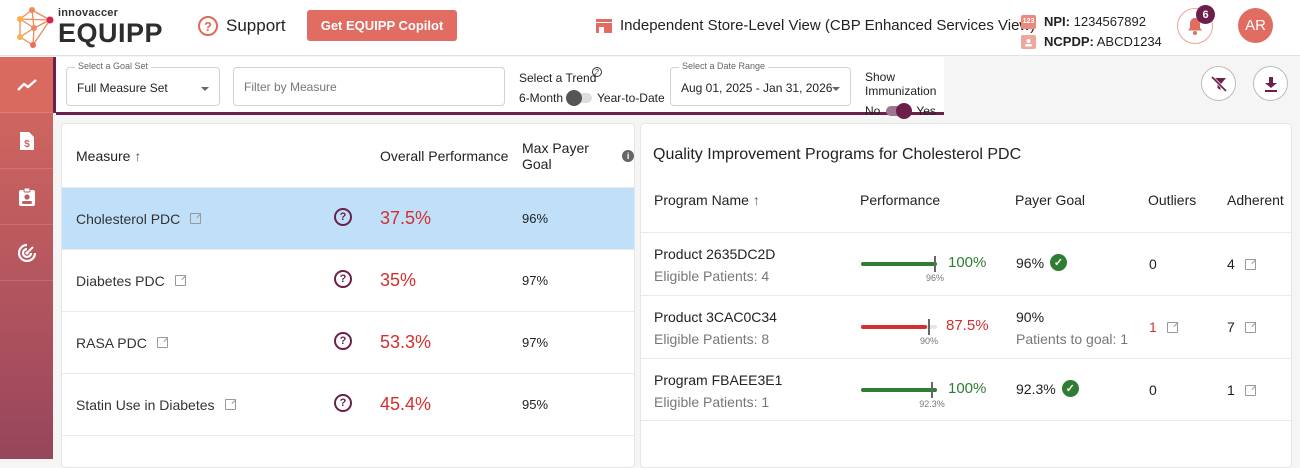 The width and height of the screenshot is (1300, 468). What do you see at coordinates (85, 27) in the screenshot?
I see `app-logo: innovaccer EQUIPP` at bounding box center [85, 27].